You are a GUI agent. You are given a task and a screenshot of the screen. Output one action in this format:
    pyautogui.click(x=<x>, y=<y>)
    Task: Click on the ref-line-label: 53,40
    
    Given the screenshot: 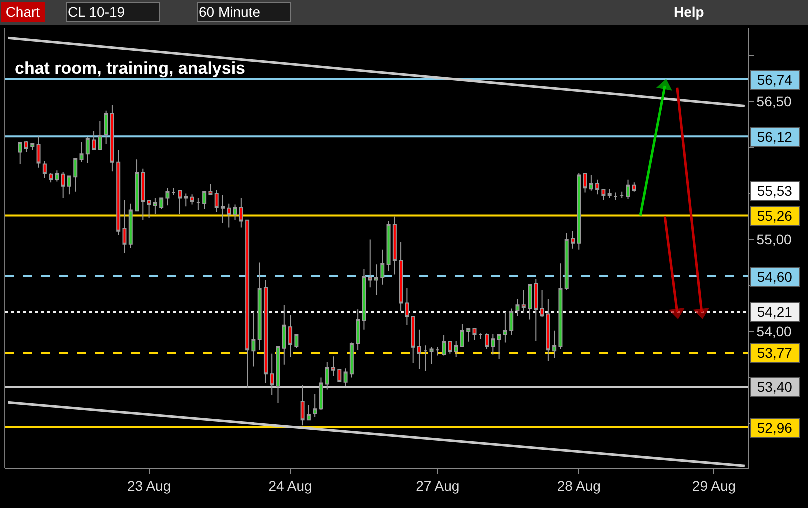 What is the action you would take?
    pyautogui.click(x=775, y=387)
    